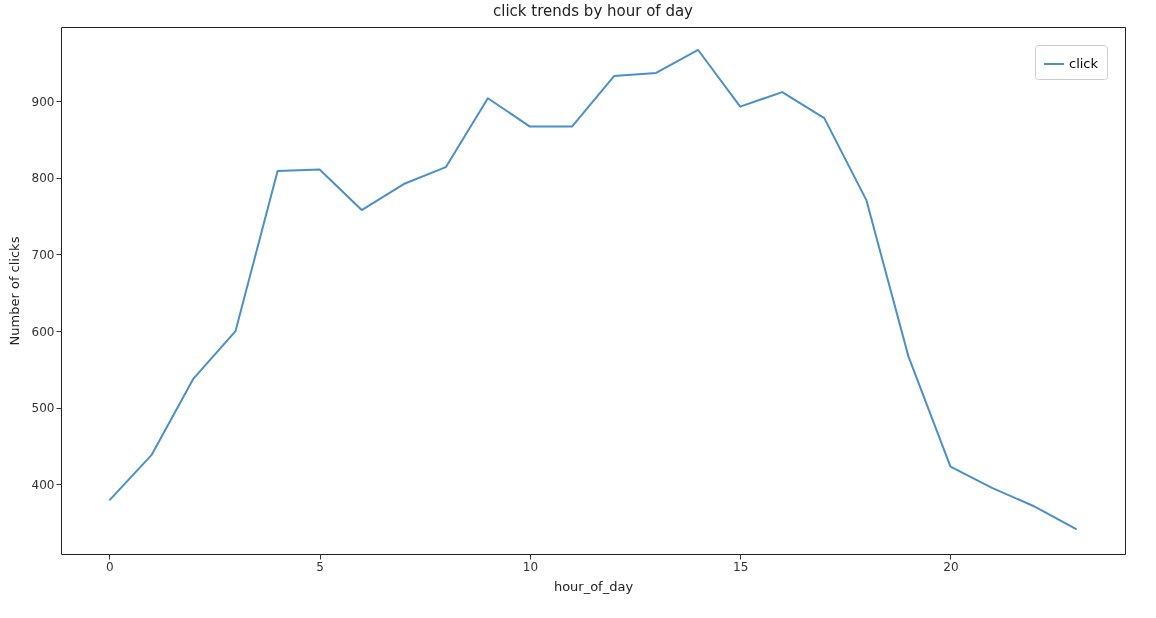 The width and height of the screenshot is (1156, 618). I want to click on y-tick-label: 900, so click(43, 101).